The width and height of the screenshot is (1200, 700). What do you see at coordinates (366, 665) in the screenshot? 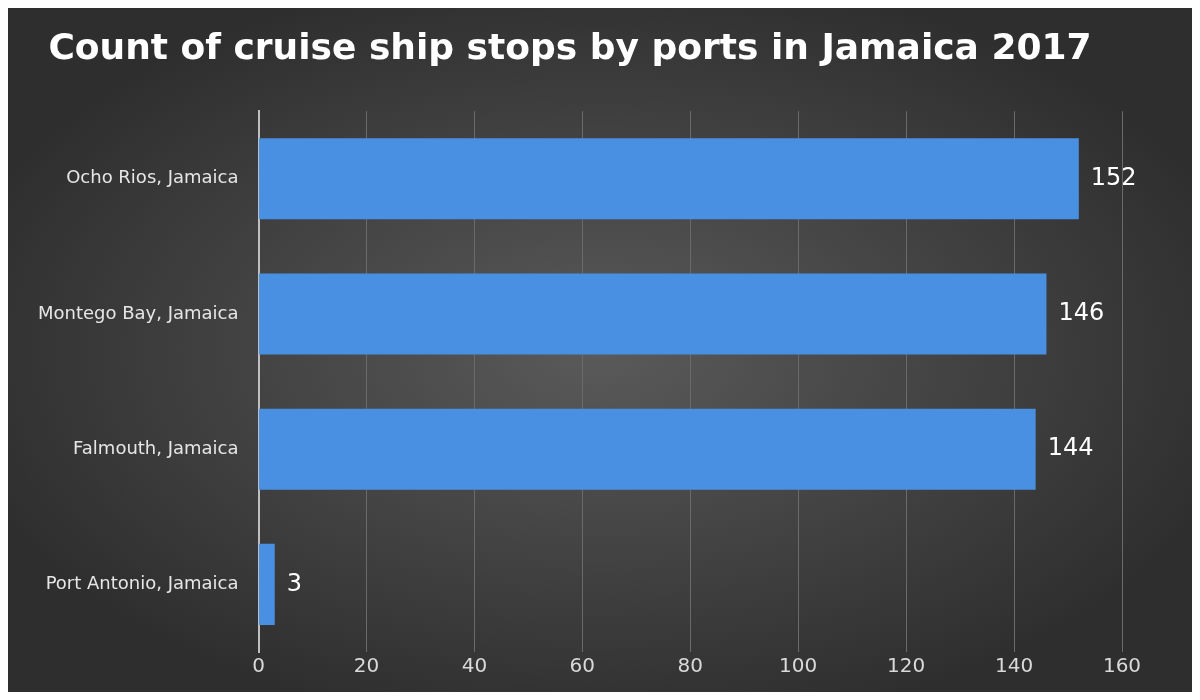
I see `x-tick-label: 20` at bounding box center [366, 665].